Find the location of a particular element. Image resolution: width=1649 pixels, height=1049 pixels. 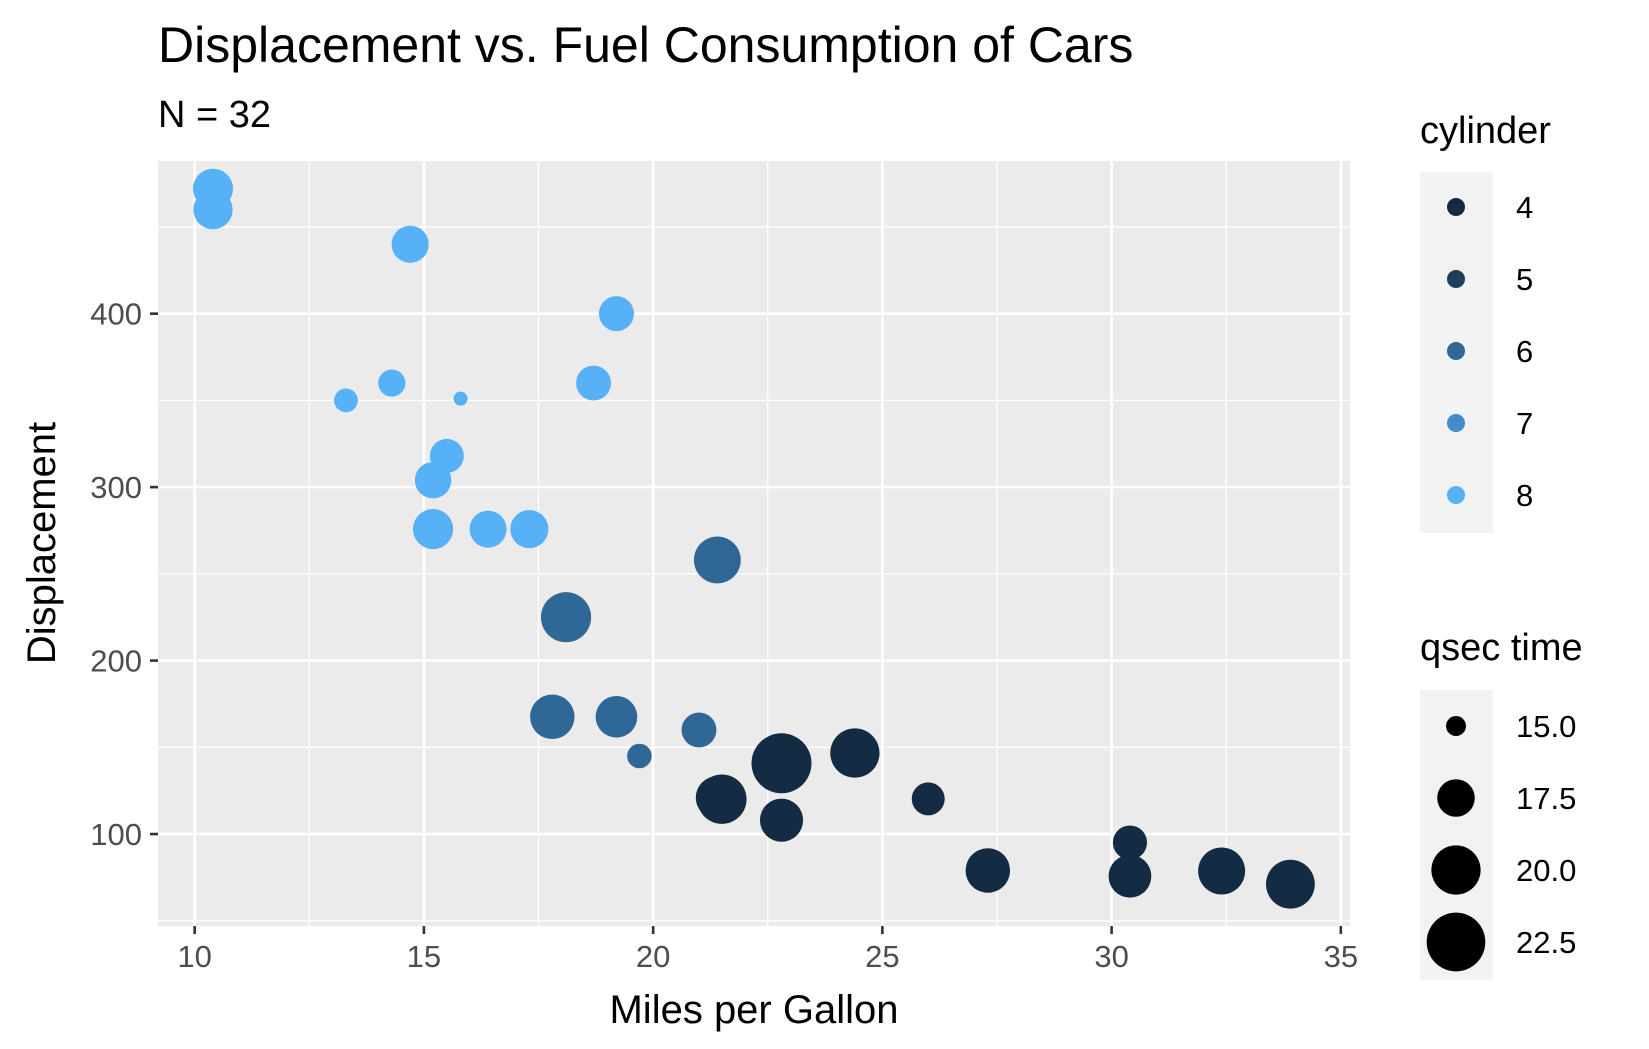

qsec-legend-label: 20.0 is located at coordinates (1546, 870).